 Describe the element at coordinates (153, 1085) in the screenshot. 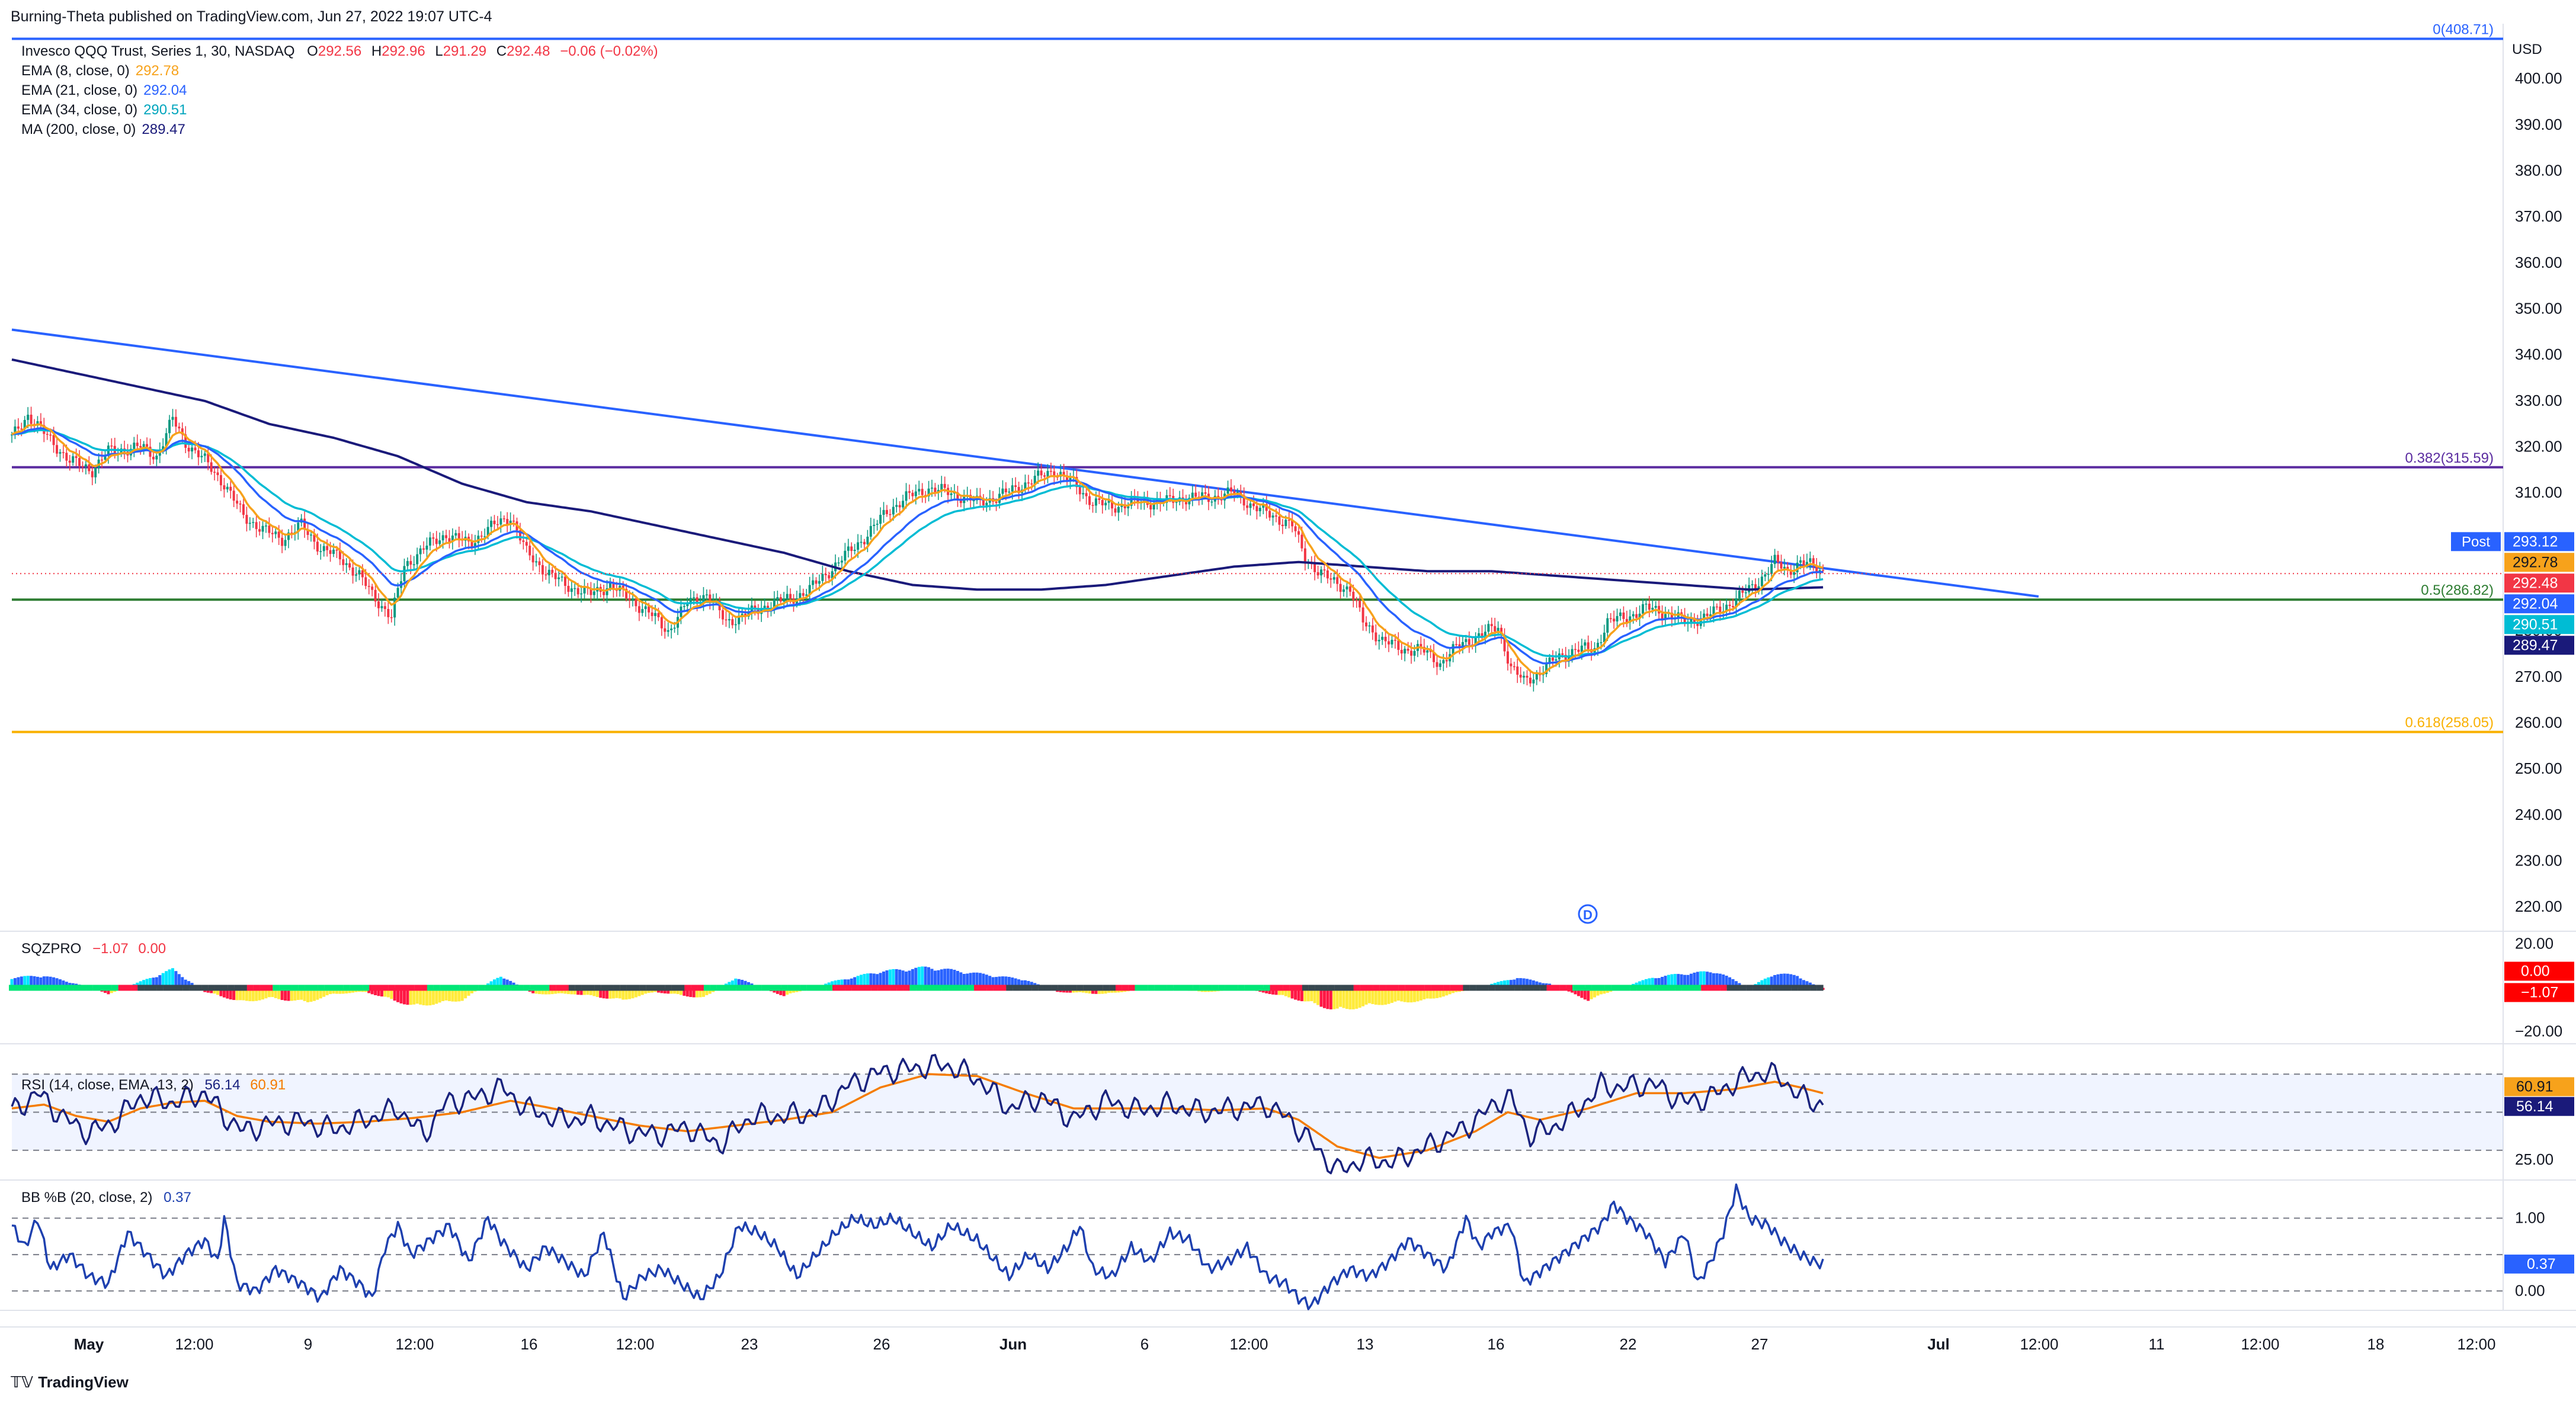

I see `rsi-legend: RSI (14, close, EMA, 13, 2) 56.14 60.91` at that location.